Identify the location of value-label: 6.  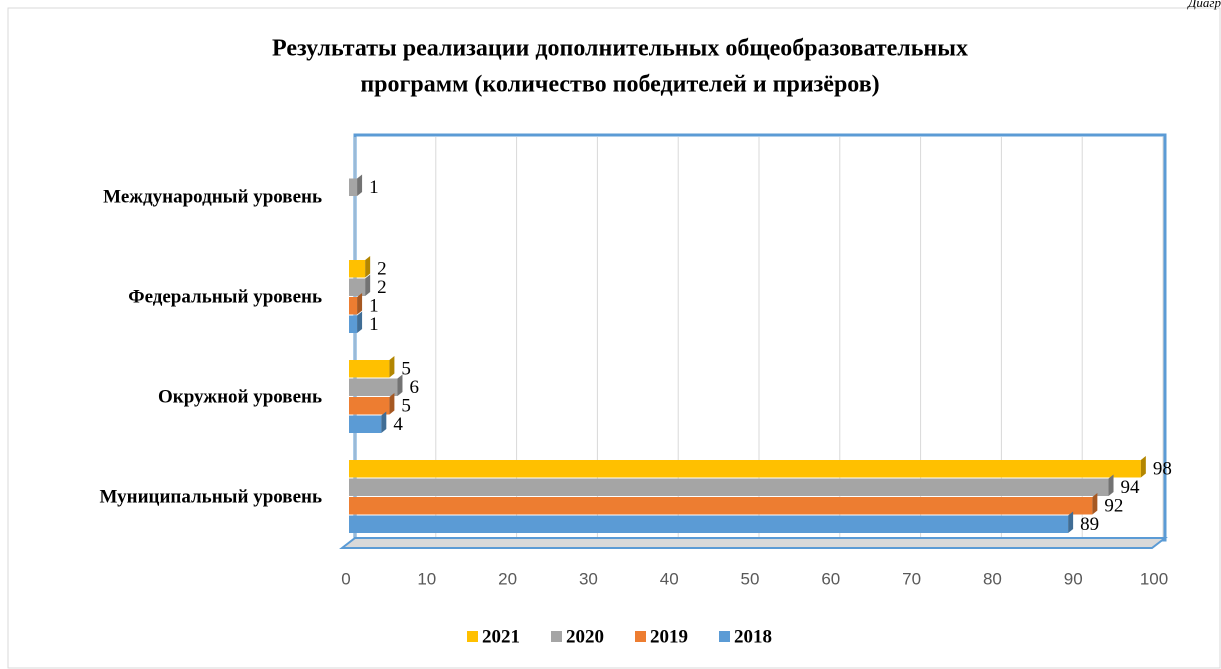
(414, 387).